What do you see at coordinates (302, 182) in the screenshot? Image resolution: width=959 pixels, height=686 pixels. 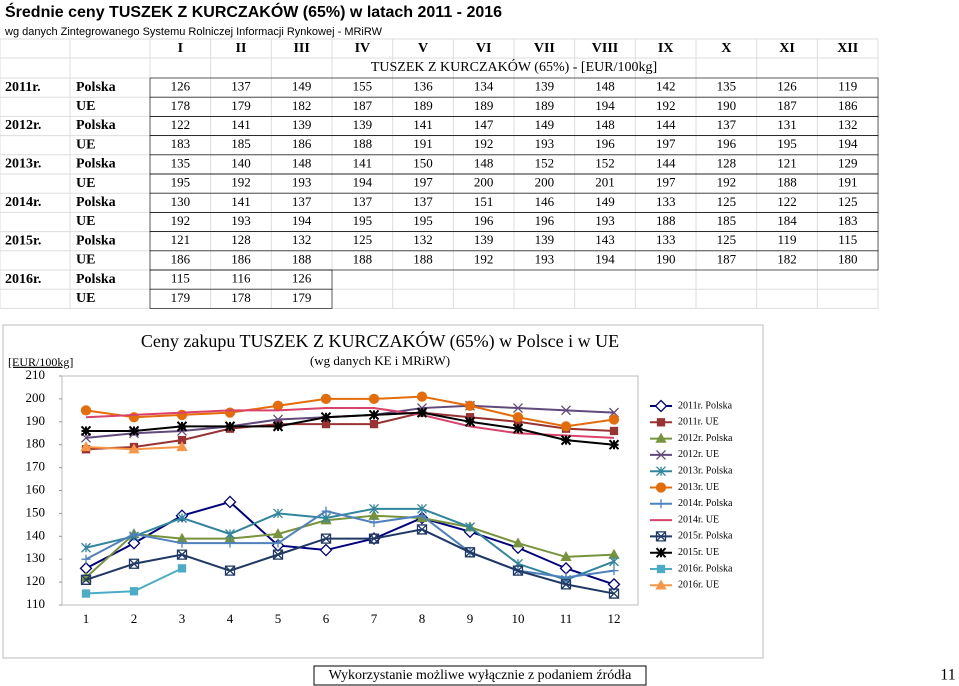 I see `cell-value: 193` at bounding box center [302, 182].